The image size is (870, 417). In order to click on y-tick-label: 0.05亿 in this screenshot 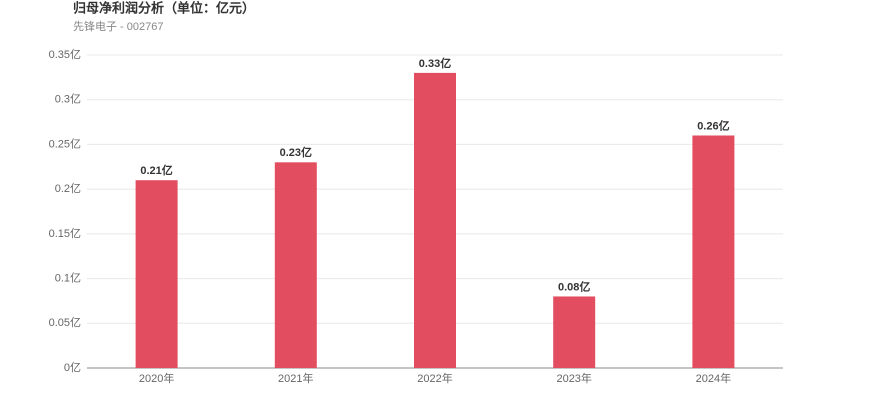, I will do `click(65, 322)`.